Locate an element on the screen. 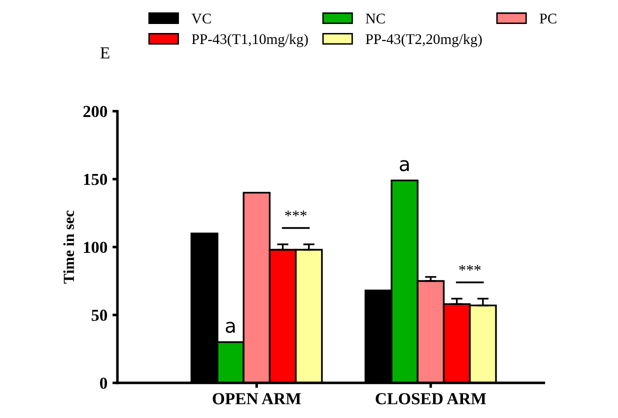 This screenshot has height=418, width=618. y-tick-label: 50 is located at coordinates (100, 315).